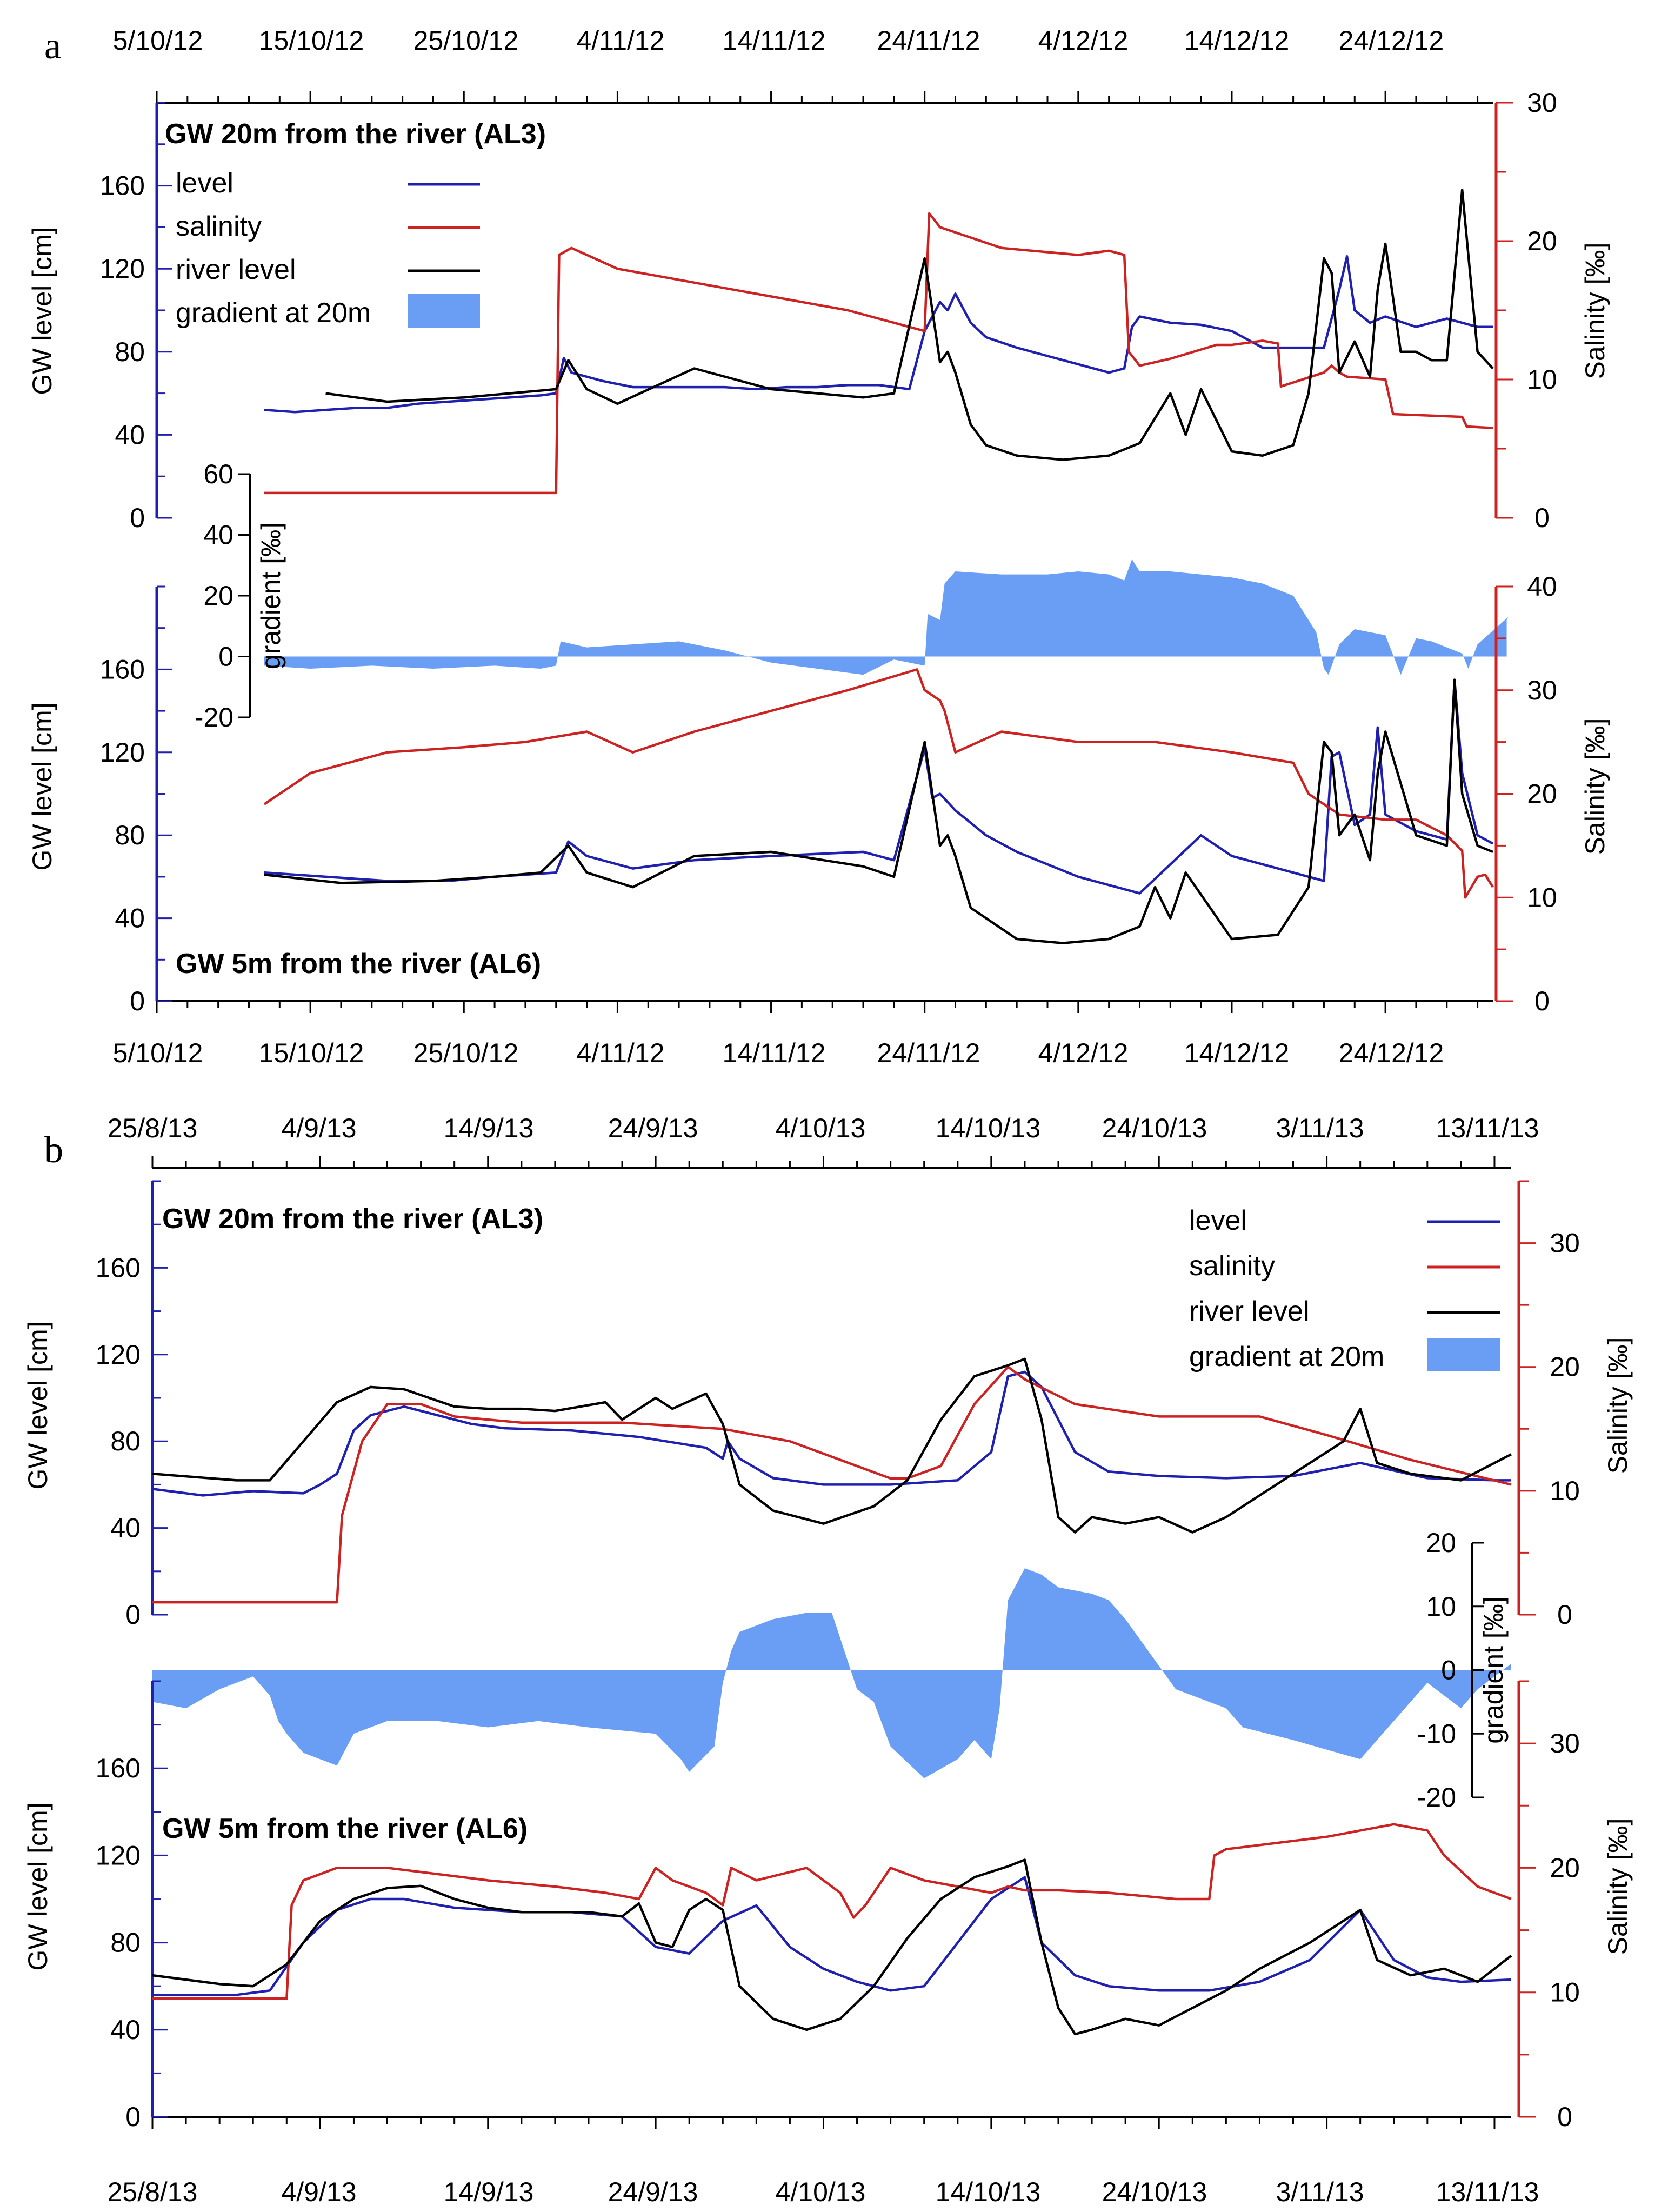 The height and width of the screenshot is (2212, 1668). I want to click on top-date-label: 14/10/13, so click(989, 1128).